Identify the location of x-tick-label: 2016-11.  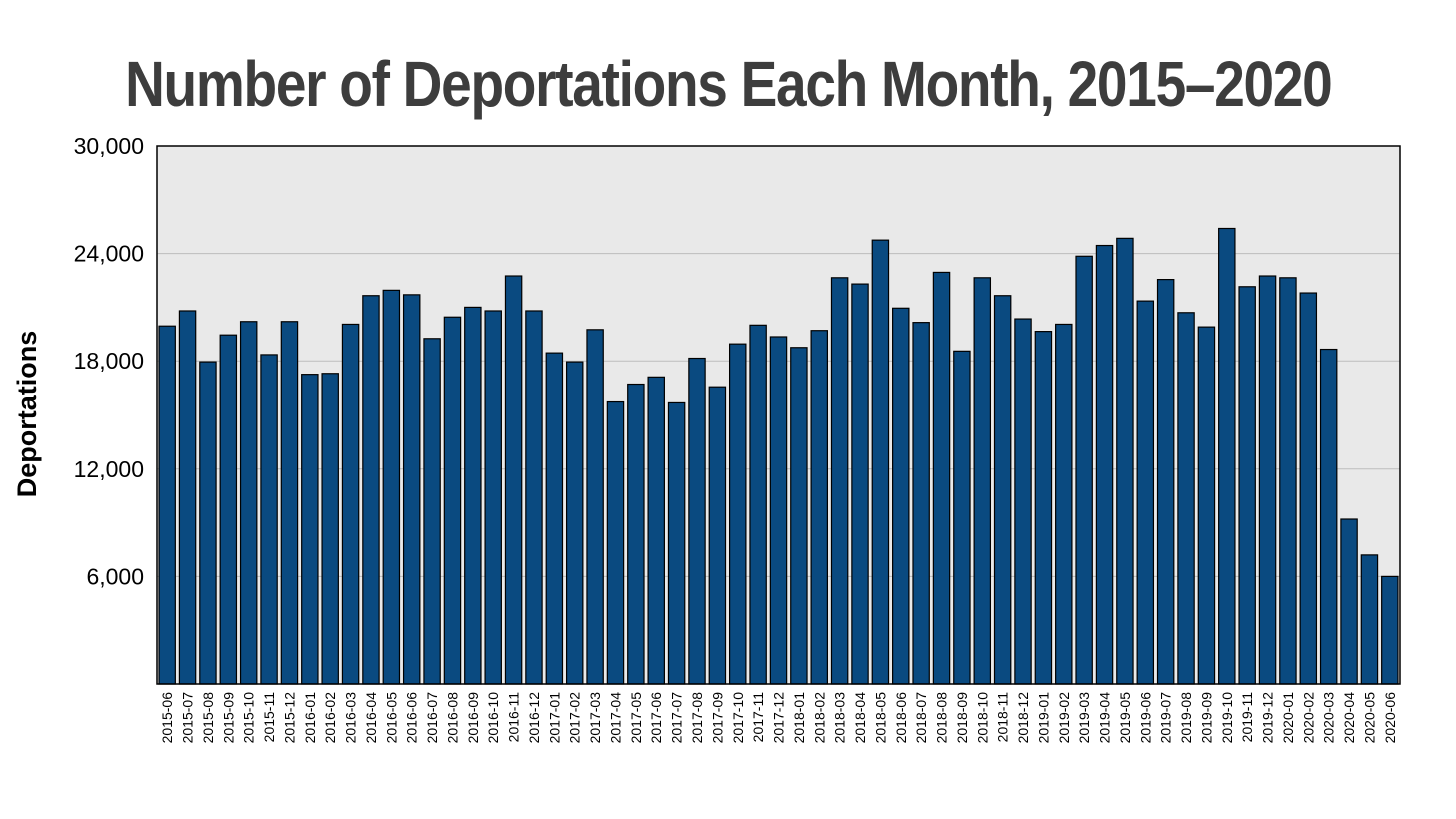
(514, 717).